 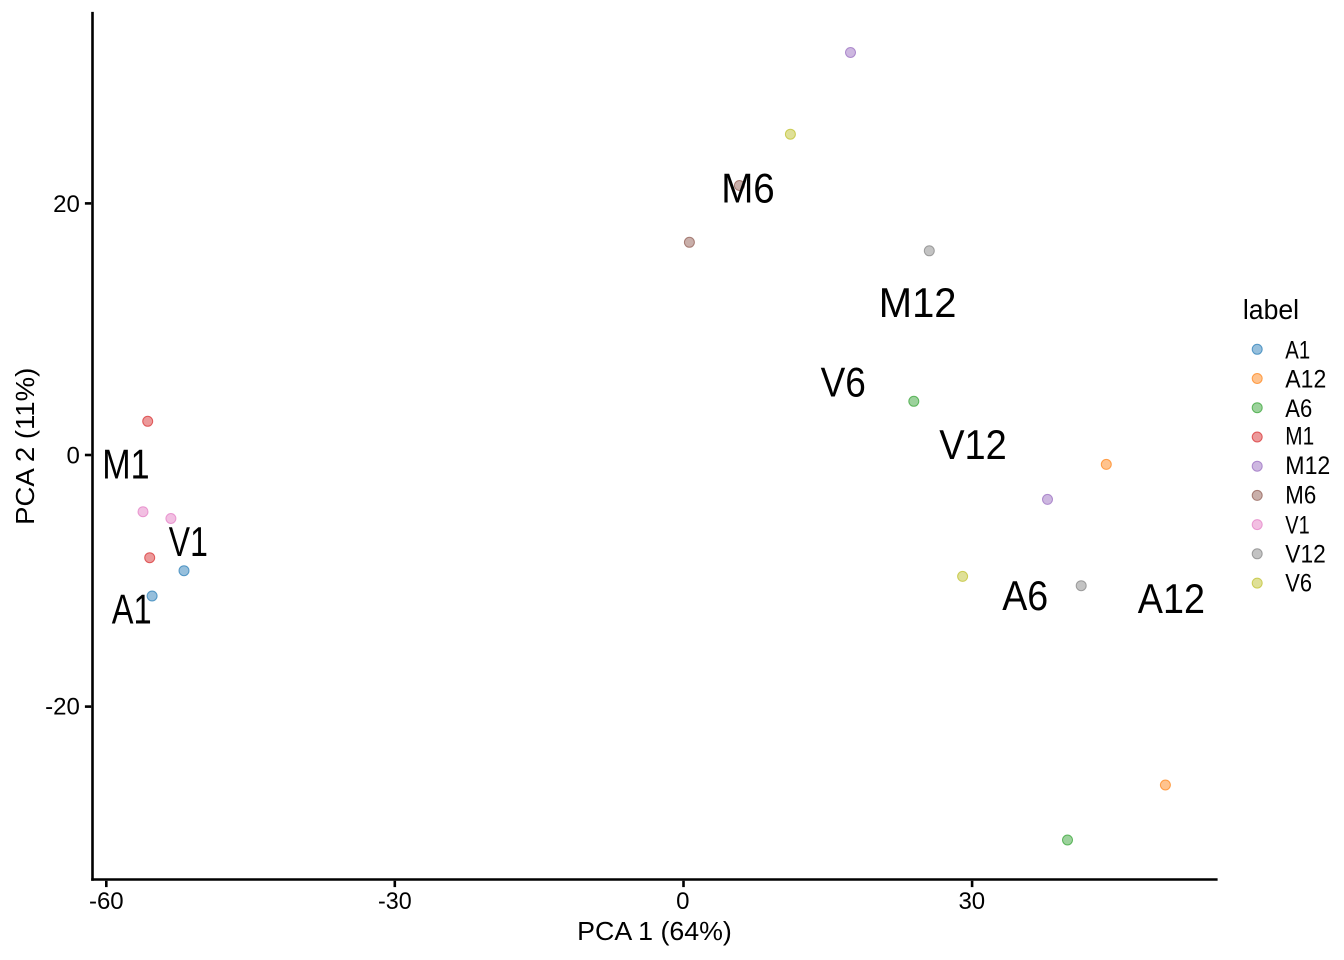 I want to click on svg-text: label, so click(x=1271, y=309).